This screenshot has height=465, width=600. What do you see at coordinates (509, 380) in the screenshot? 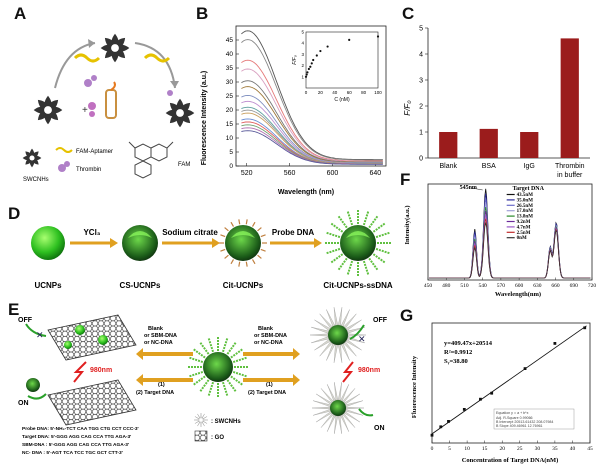
I see `g-fit-line` at bounding box center [509, 380].